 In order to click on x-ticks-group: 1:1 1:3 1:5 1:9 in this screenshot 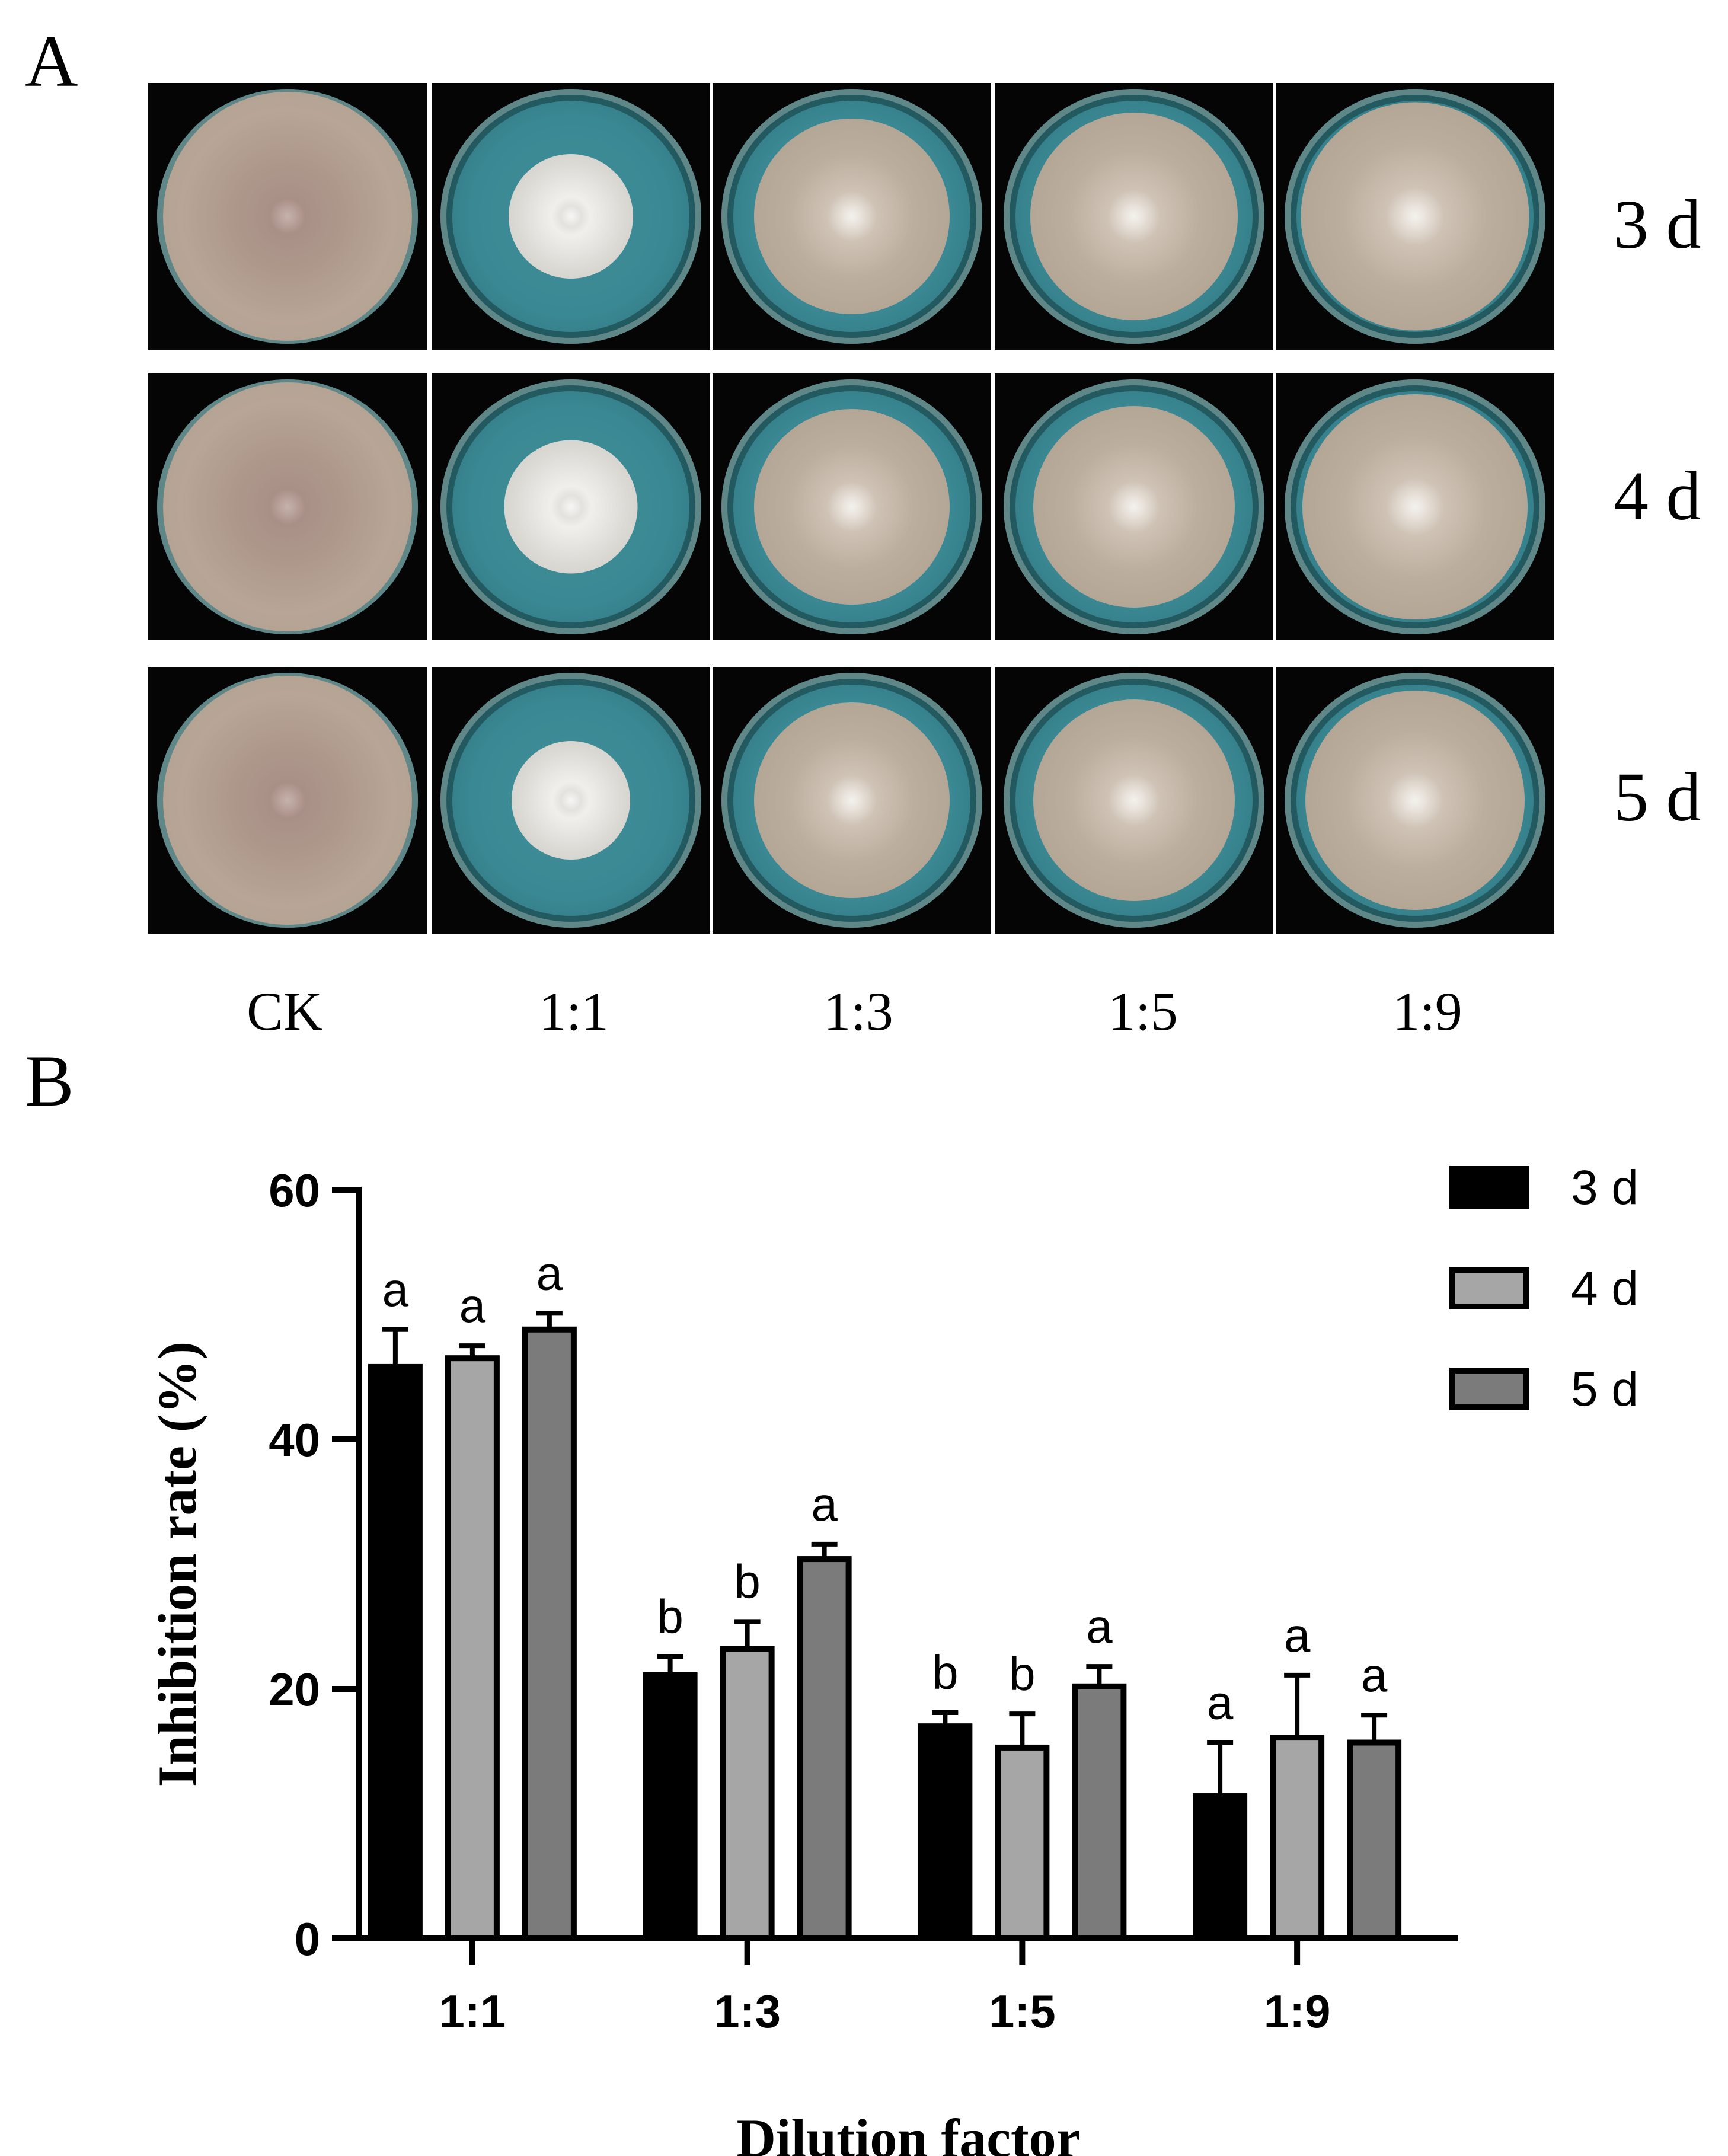, I will do `click(885, 1987)`.